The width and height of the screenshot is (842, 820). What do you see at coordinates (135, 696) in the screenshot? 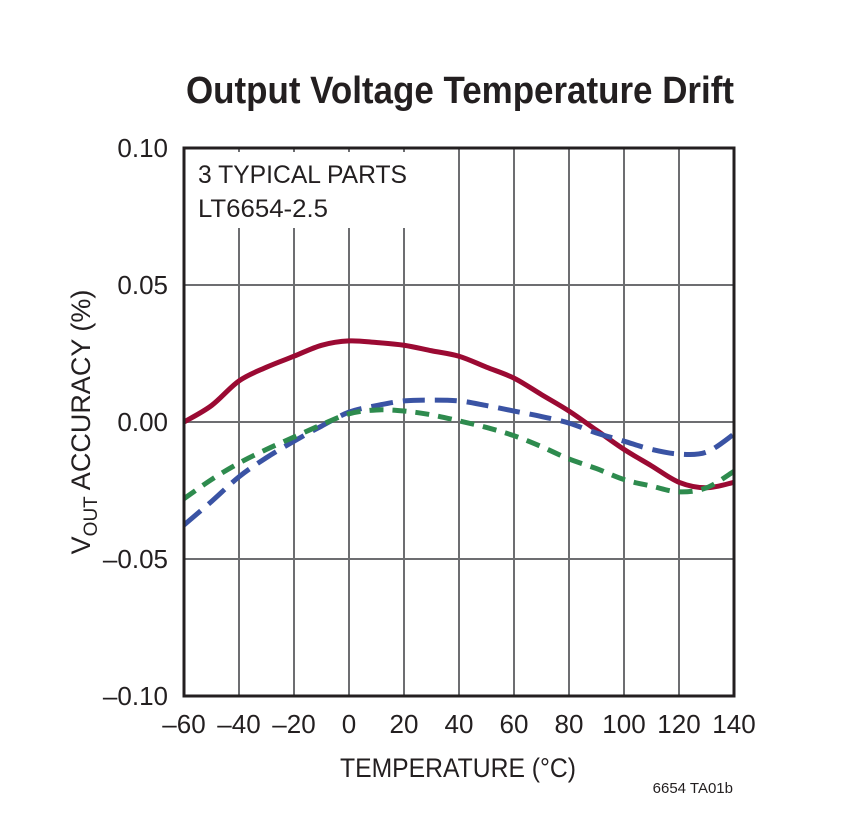
I see `y-tick-label: –0.10` at bounding box center [135, 696].